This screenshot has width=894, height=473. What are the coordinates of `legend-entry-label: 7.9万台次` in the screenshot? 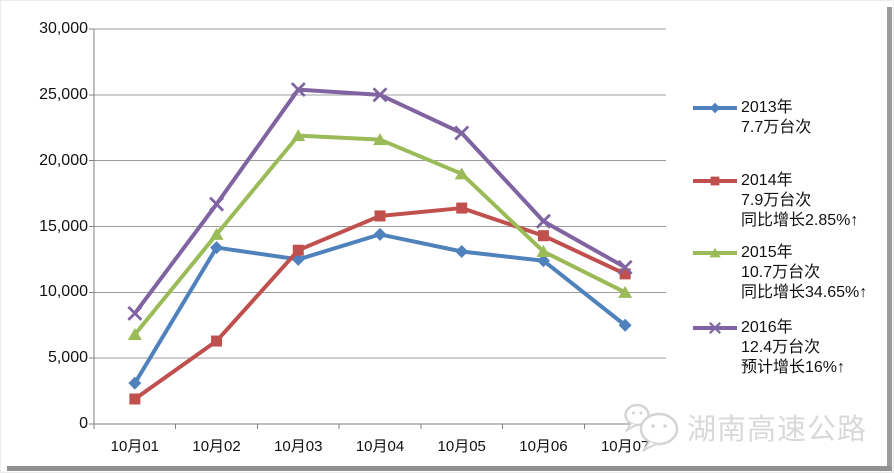 It's located at (776, 200).